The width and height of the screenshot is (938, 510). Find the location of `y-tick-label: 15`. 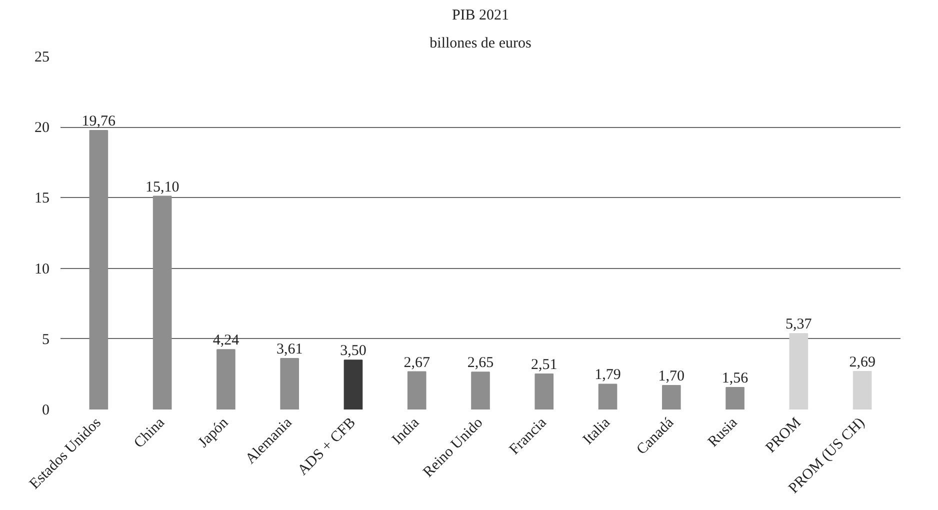

y-tick-label: 15 is located at coordinates (42, 198).